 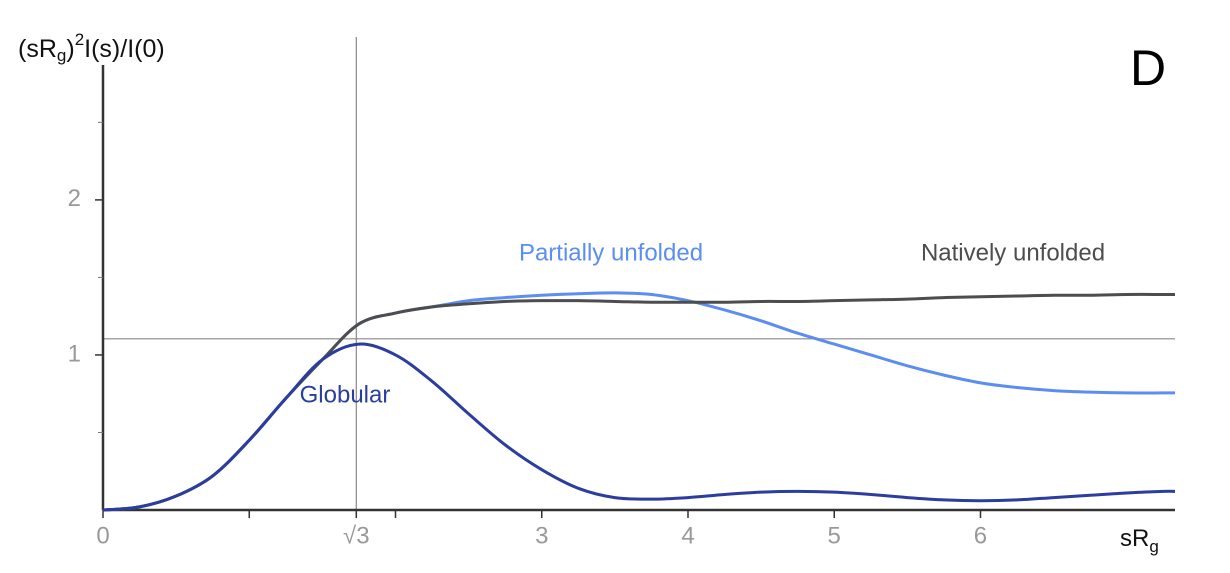 What do you see at coordinates (356, 535) in the screenshot?
I see `x-tick-label: √3` at bounding box center [356, 535].